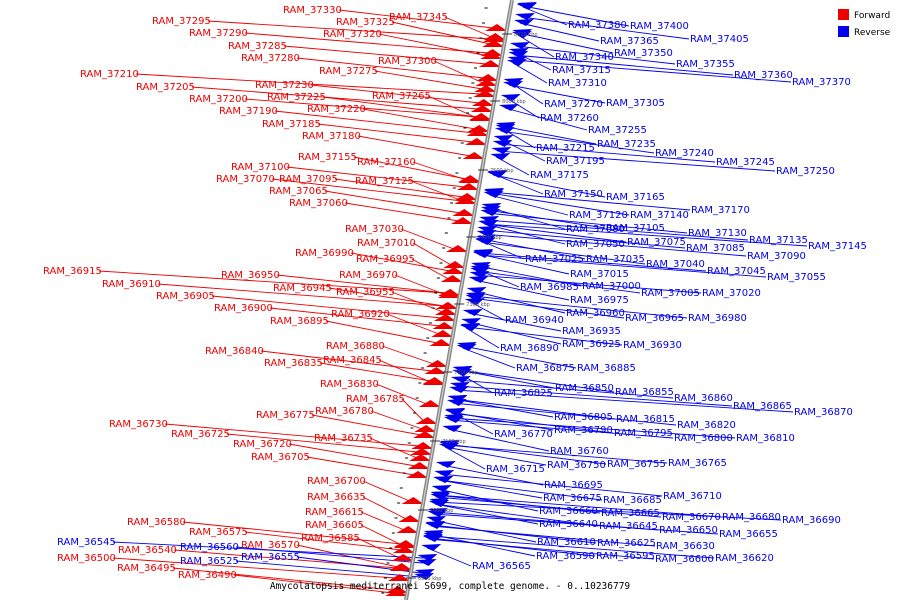  I want to click on gene-label-reverse: RAM_37135, so click(778, 240).